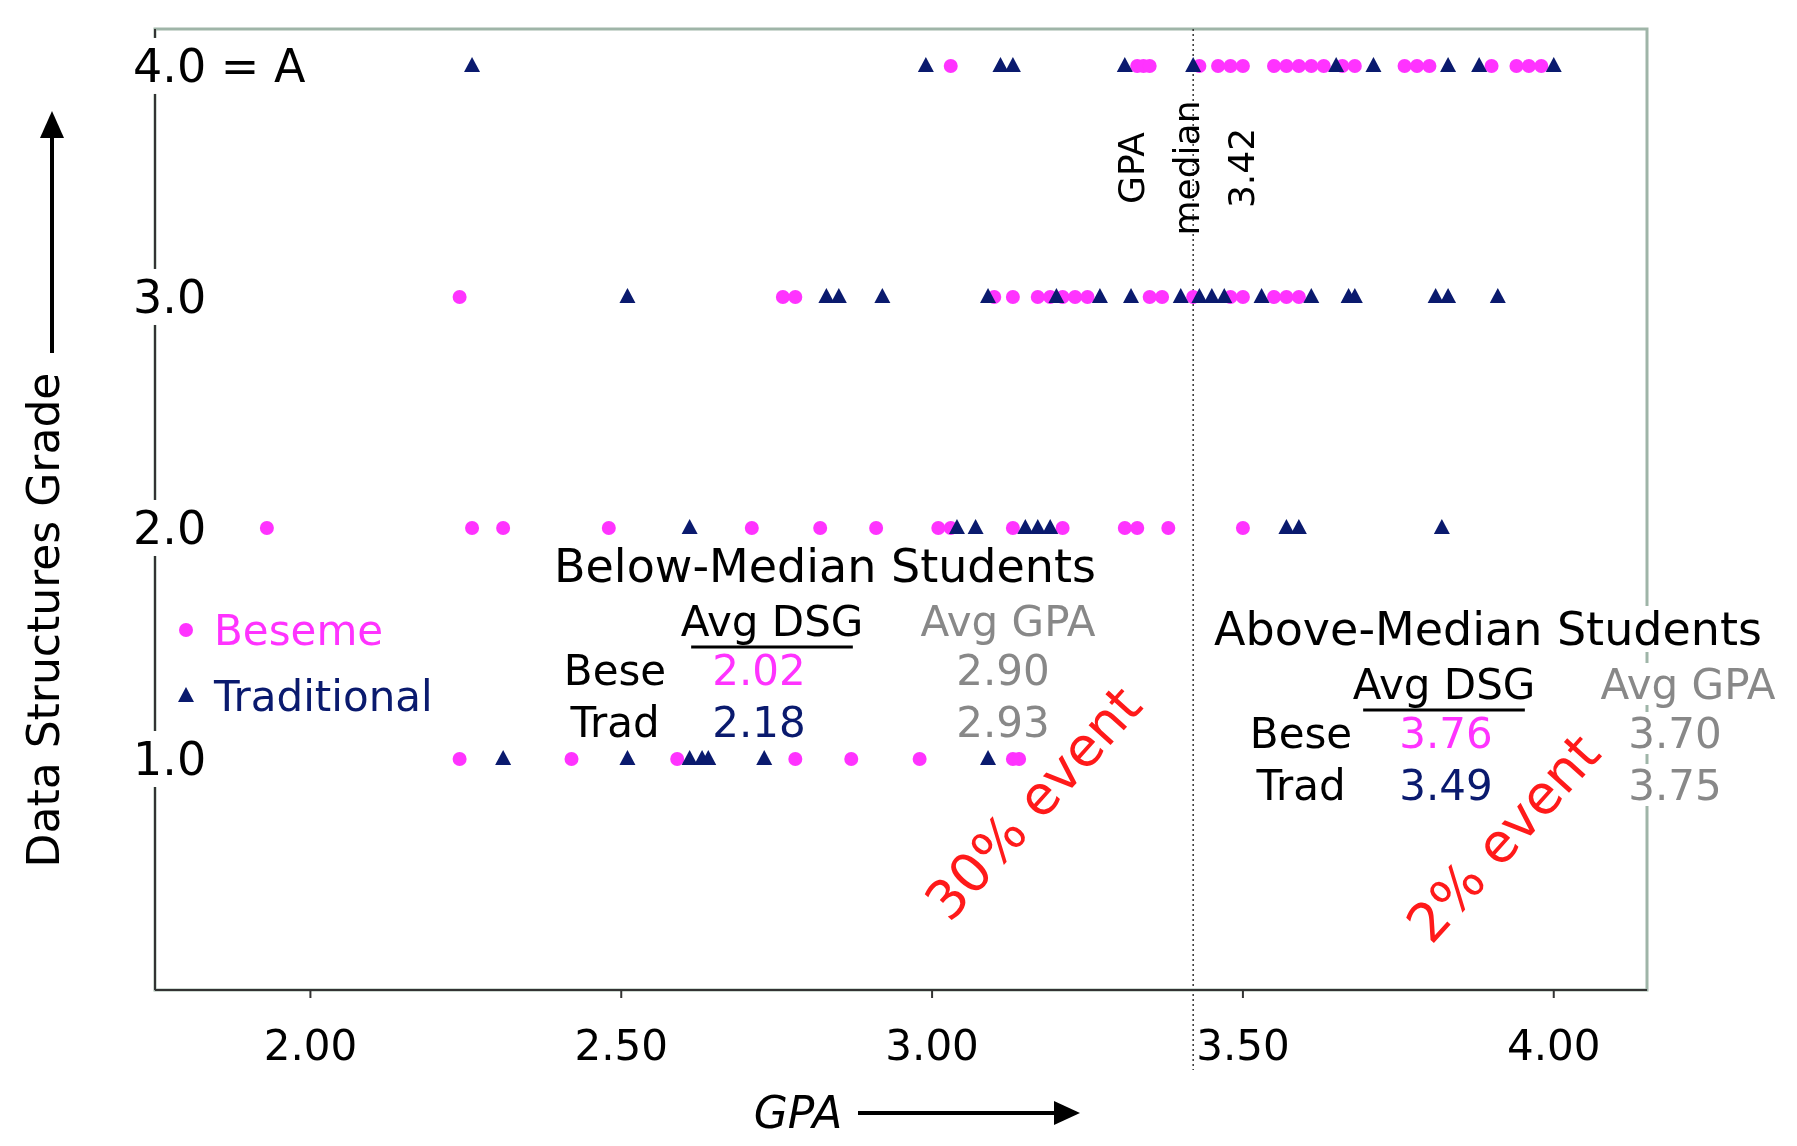  I want to click on annotation: 3.70, so click(1675, 733).